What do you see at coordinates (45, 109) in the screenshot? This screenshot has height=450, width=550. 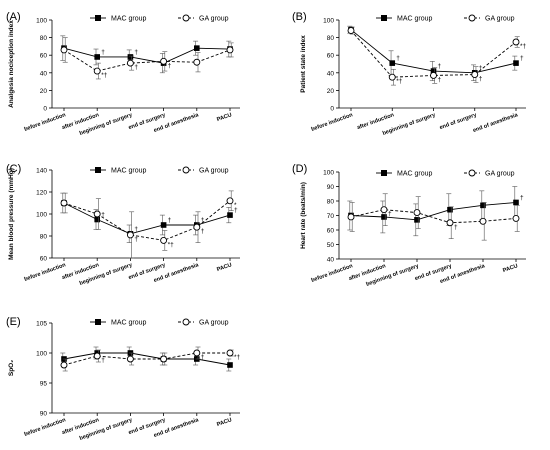 I see `y-tick-label: 0` at bounding box center [45, 109].